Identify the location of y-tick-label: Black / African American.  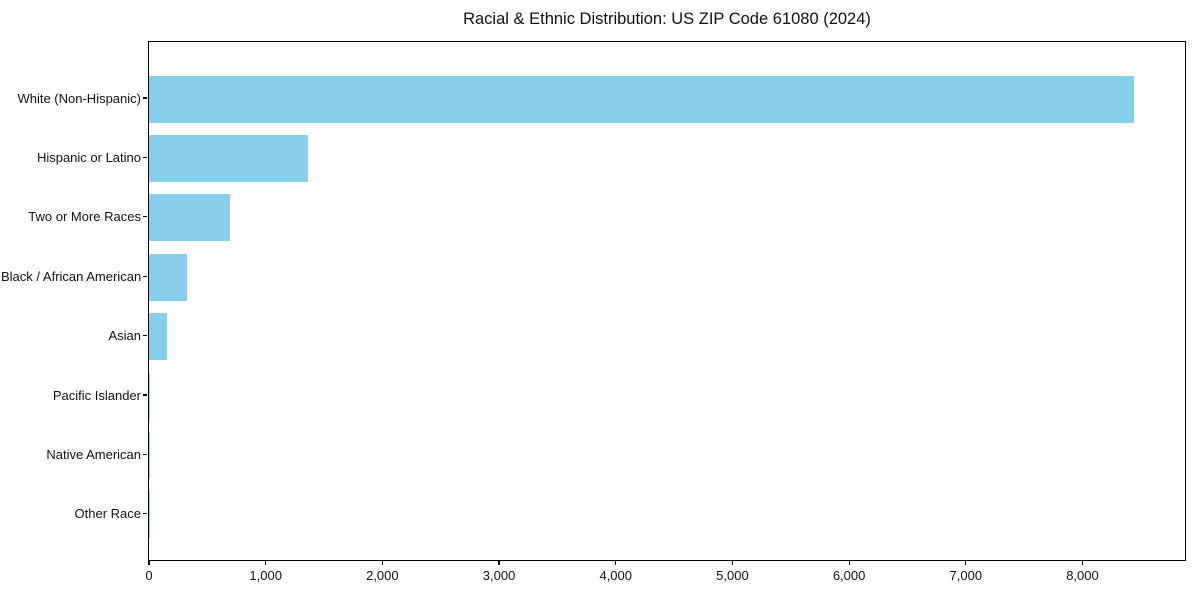
(71, 276).